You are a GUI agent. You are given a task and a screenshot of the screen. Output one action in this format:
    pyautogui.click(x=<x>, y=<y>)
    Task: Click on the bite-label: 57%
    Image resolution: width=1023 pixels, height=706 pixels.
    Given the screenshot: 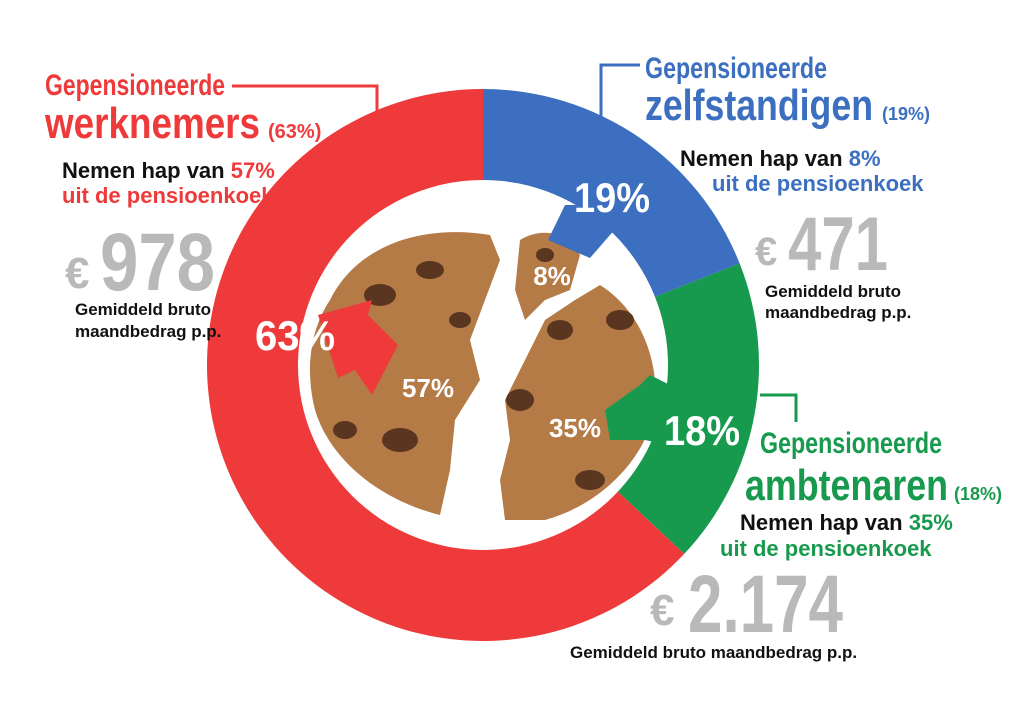 What is the action you would take?
    pyautogui.click(x=428, y=388)
    